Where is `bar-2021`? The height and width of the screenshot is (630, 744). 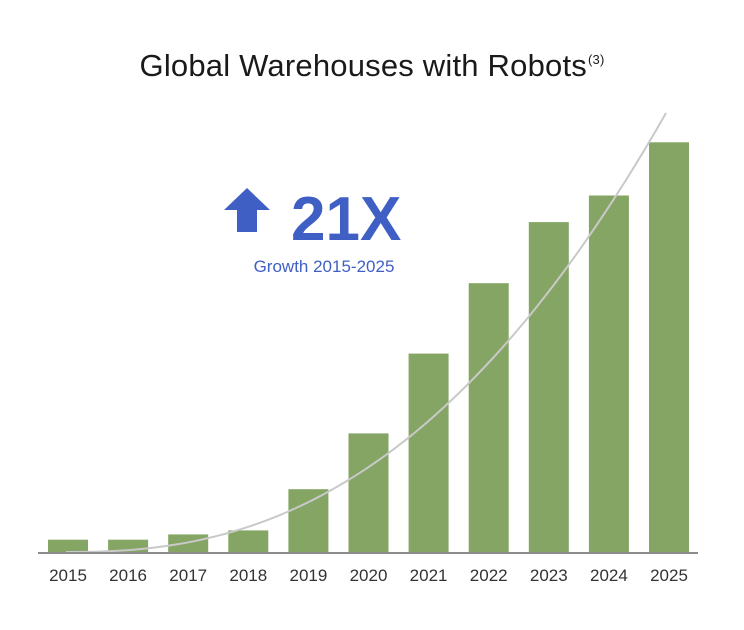
bar-2021 is located at coordinates (428, 453).